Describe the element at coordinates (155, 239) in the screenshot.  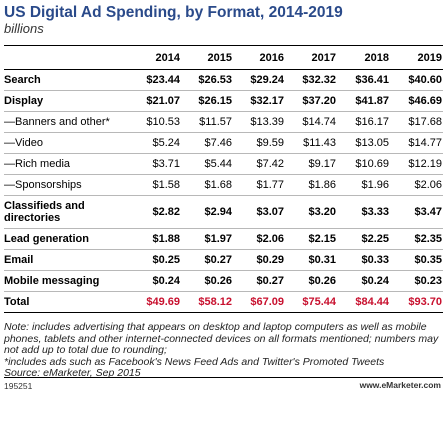
I see `cell-value: $1.88` at that location.